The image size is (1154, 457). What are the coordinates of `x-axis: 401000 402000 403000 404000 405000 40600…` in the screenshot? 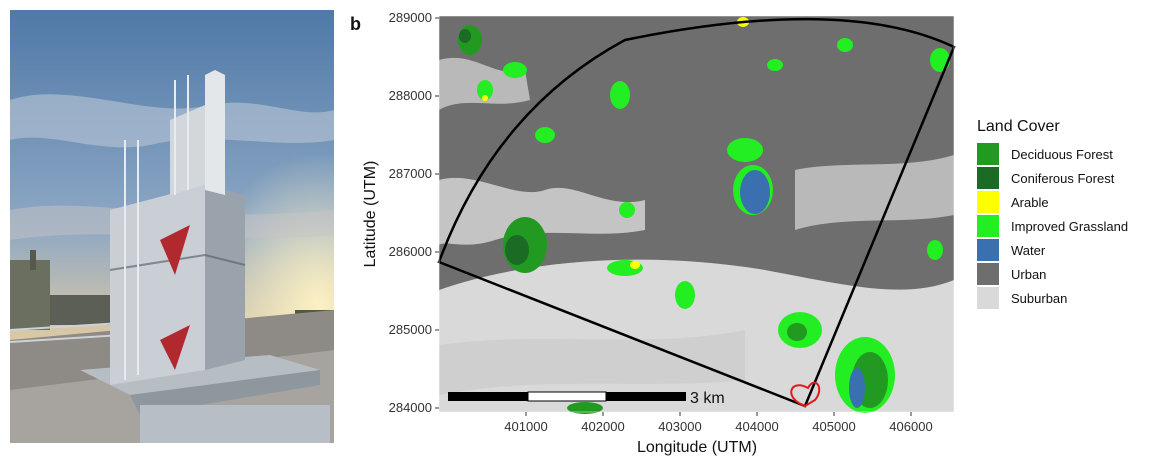 It's located at (718, 423).